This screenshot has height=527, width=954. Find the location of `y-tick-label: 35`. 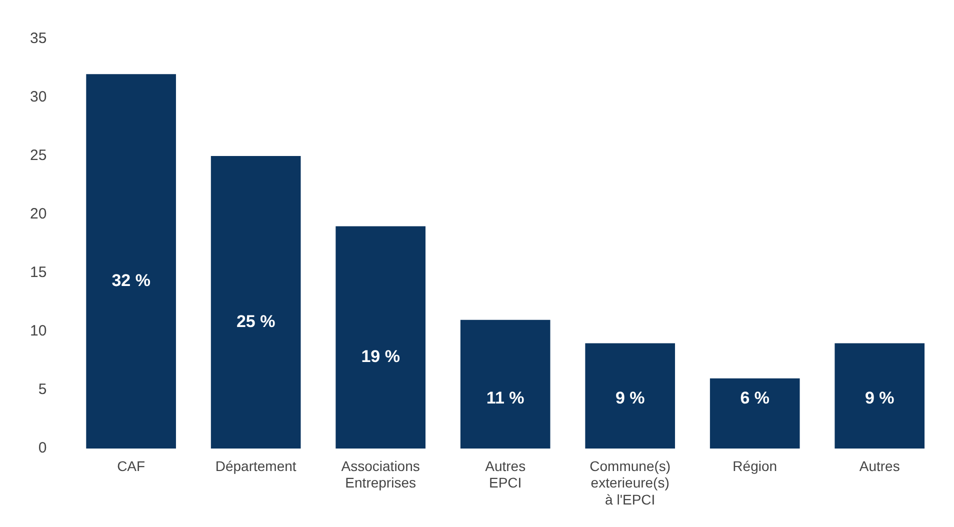

y-tick-label: 35 is located at coordinates (38, 39).